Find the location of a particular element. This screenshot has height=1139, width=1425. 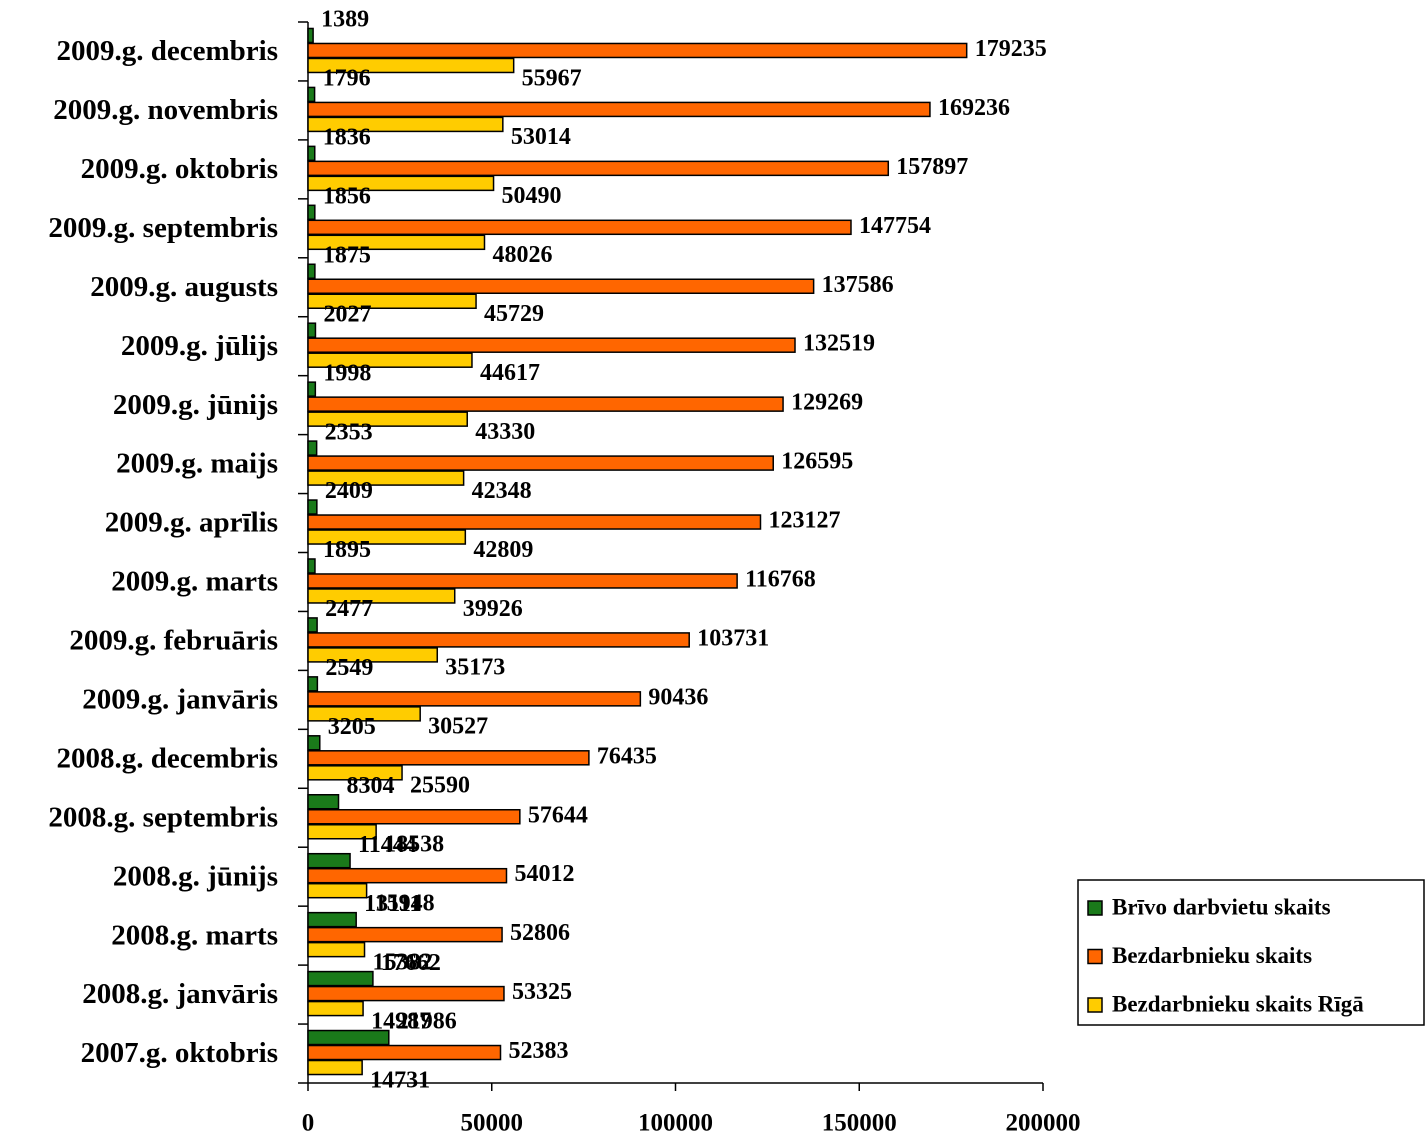

data-label: 137586 is located at coordinates (858, 285).